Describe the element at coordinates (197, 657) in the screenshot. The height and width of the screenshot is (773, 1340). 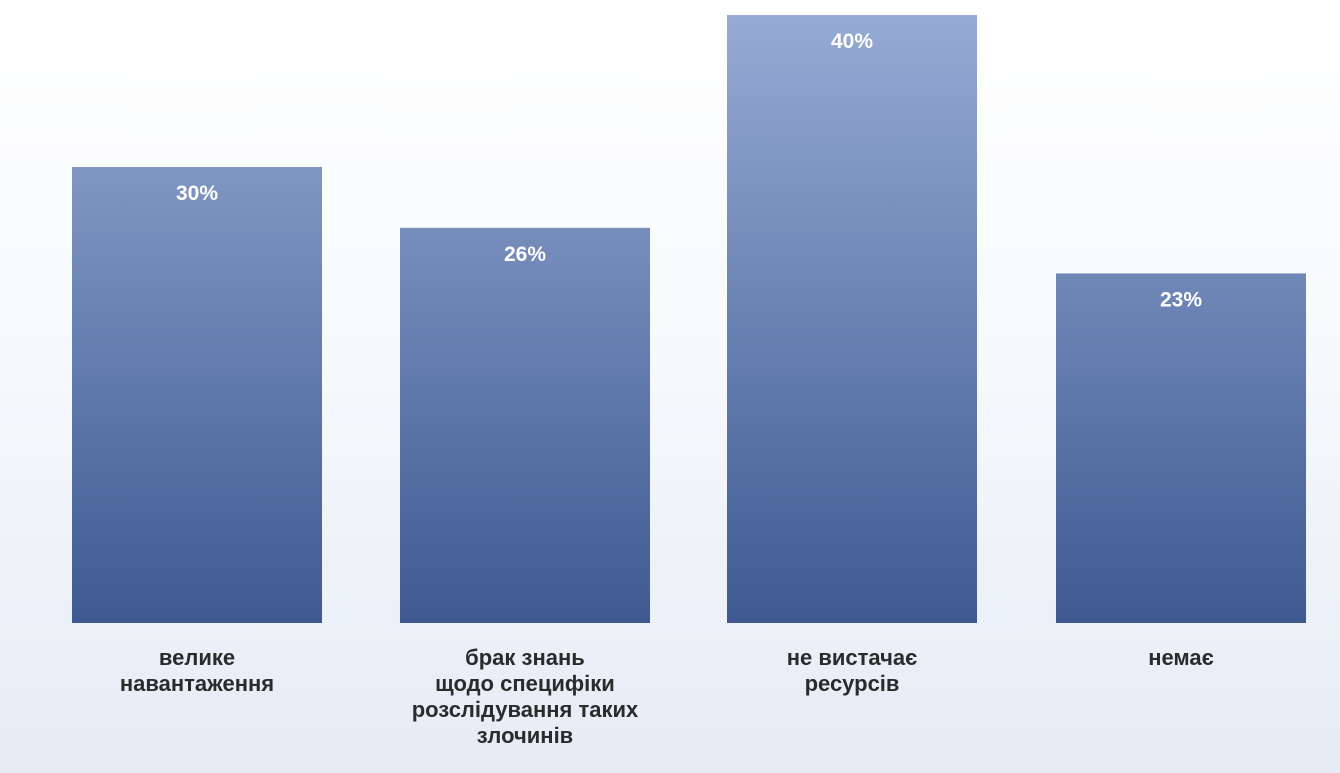
I see `category-label-line: велике` at that location.